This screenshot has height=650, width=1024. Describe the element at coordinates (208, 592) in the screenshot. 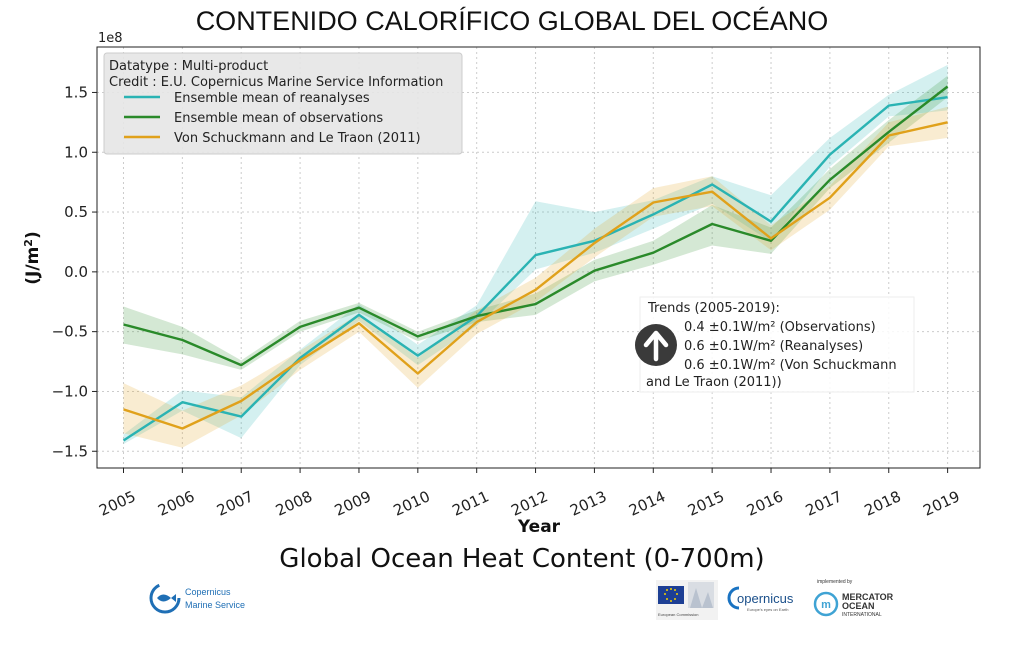

I see `cms-logo-line1: Copernicus` at that location.